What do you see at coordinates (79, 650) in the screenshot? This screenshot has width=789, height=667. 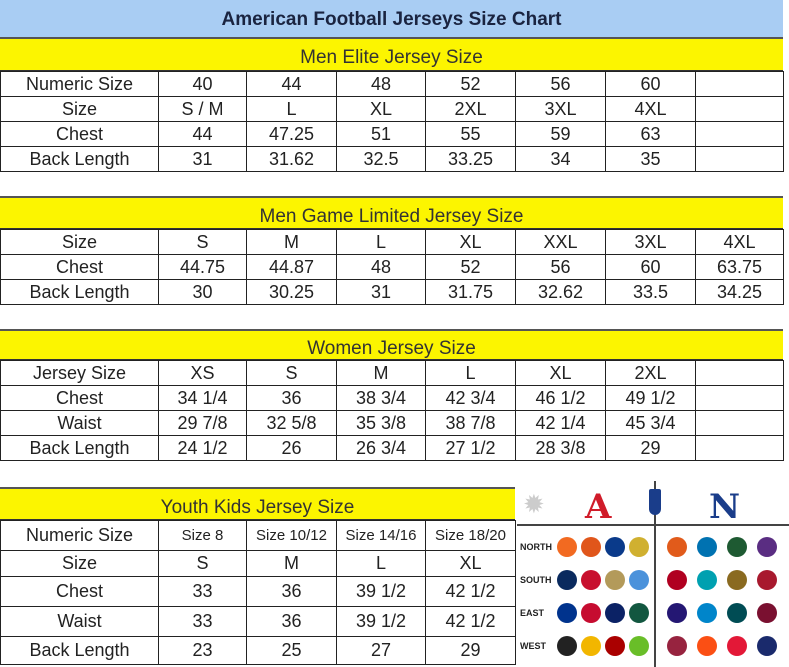 I see `row-label: Back Length` at bounding box center [79, 650].